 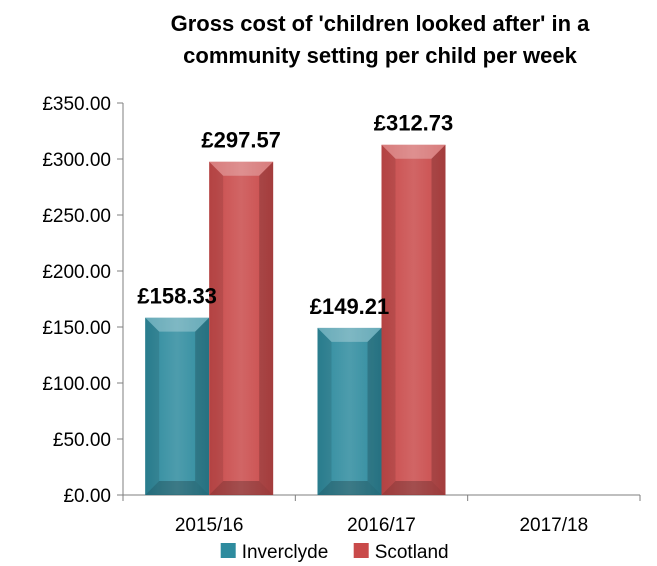 What do you see at coordinates (285, 552) in the screenshot?
I see `legend-label: Inverclyde` at bounding box center [285, 552].